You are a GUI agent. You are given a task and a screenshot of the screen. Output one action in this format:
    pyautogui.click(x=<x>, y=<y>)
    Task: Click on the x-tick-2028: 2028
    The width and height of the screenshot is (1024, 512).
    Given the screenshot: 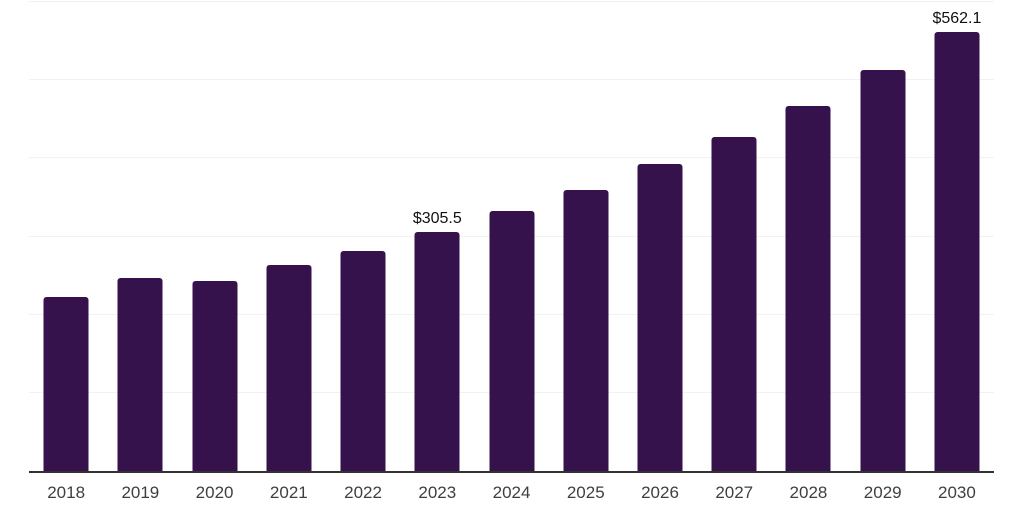 What is the action you would take?
    pyautogui.click(x=808, y=492)
    